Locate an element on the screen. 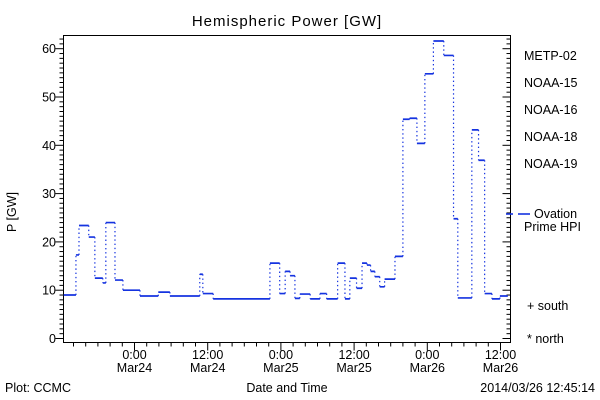  plot-source-label: Plot: CCMC is located at coordinates (38, 388).